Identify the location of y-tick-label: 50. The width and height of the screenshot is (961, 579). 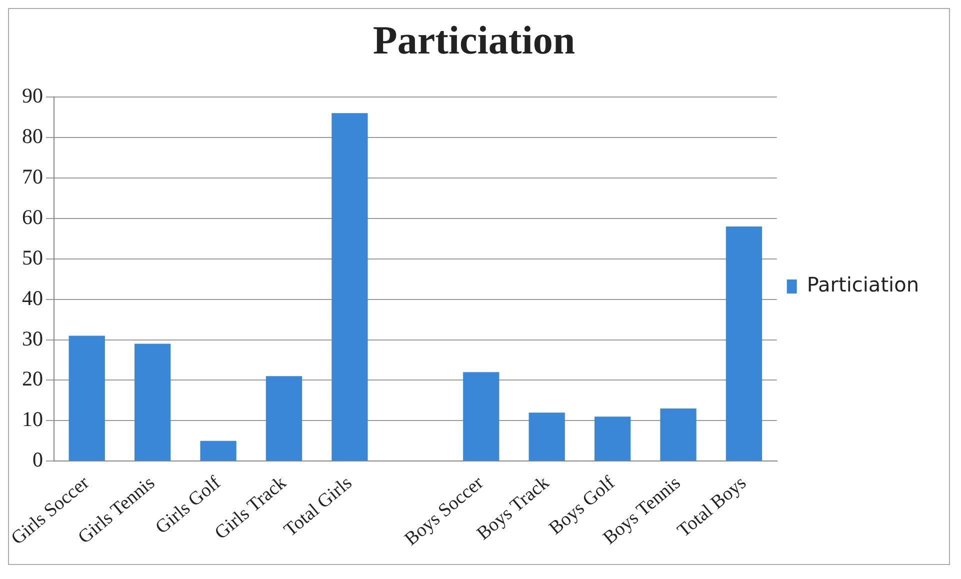
(32, 257).